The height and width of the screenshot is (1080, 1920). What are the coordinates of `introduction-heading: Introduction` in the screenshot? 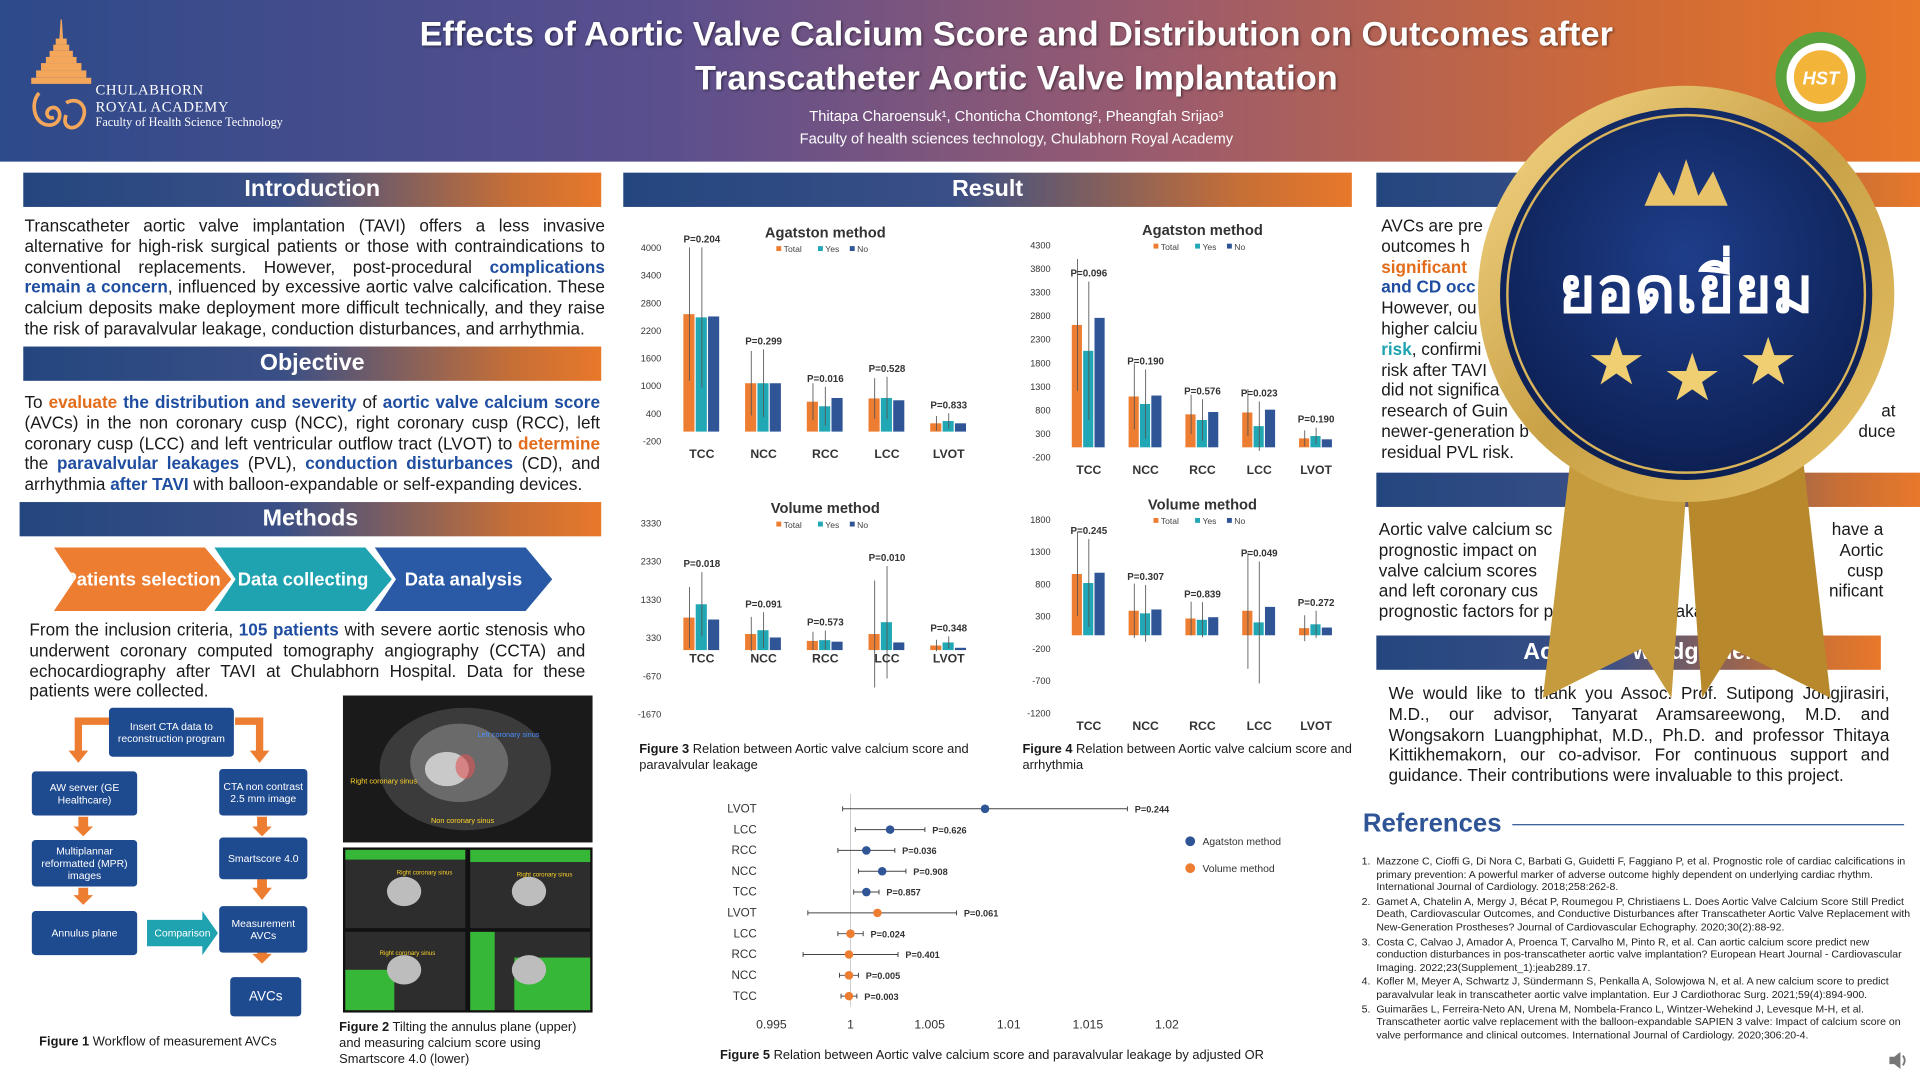 It's located at (312, 189).